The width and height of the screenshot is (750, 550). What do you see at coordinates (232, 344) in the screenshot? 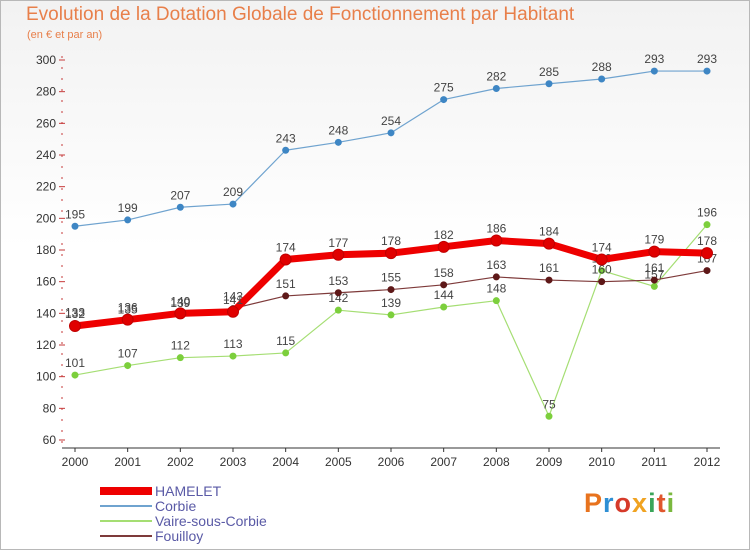
I see `data-label-vaire-sous-corbie: 113` at bounding box center [232, 344].